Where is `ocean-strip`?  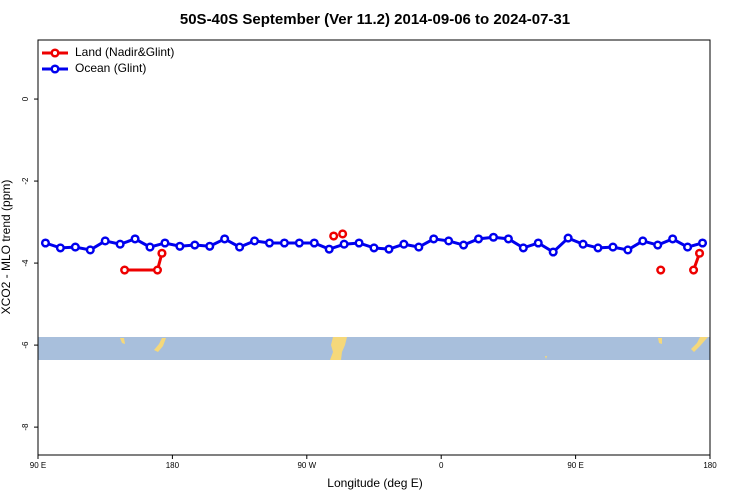 ocean-strip is located at coordinates (374, 348).